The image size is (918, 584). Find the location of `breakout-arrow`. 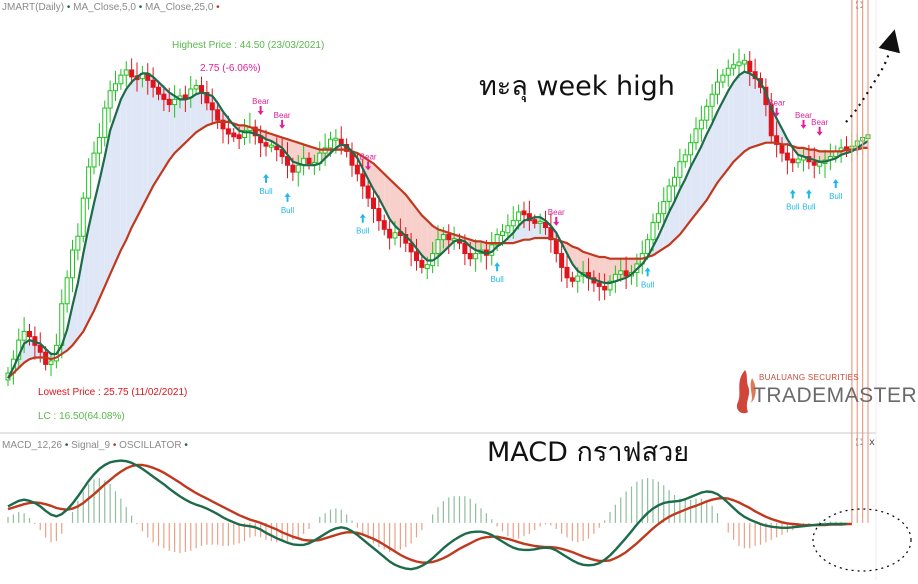

breakout-arrow is located at coordinates (873, 76).